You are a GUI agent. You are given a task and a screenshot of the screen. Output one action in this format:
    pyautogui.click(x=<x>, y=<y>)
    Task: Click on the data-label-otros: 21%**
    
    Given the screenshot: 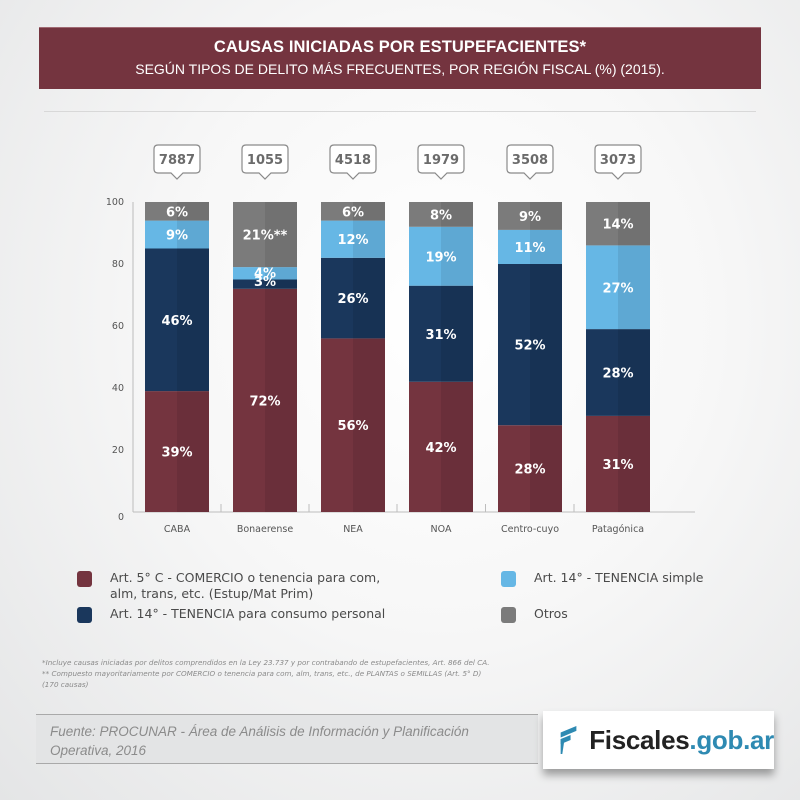 What is the action you would take?
    pyautogui.click(x=265, y=236)
    